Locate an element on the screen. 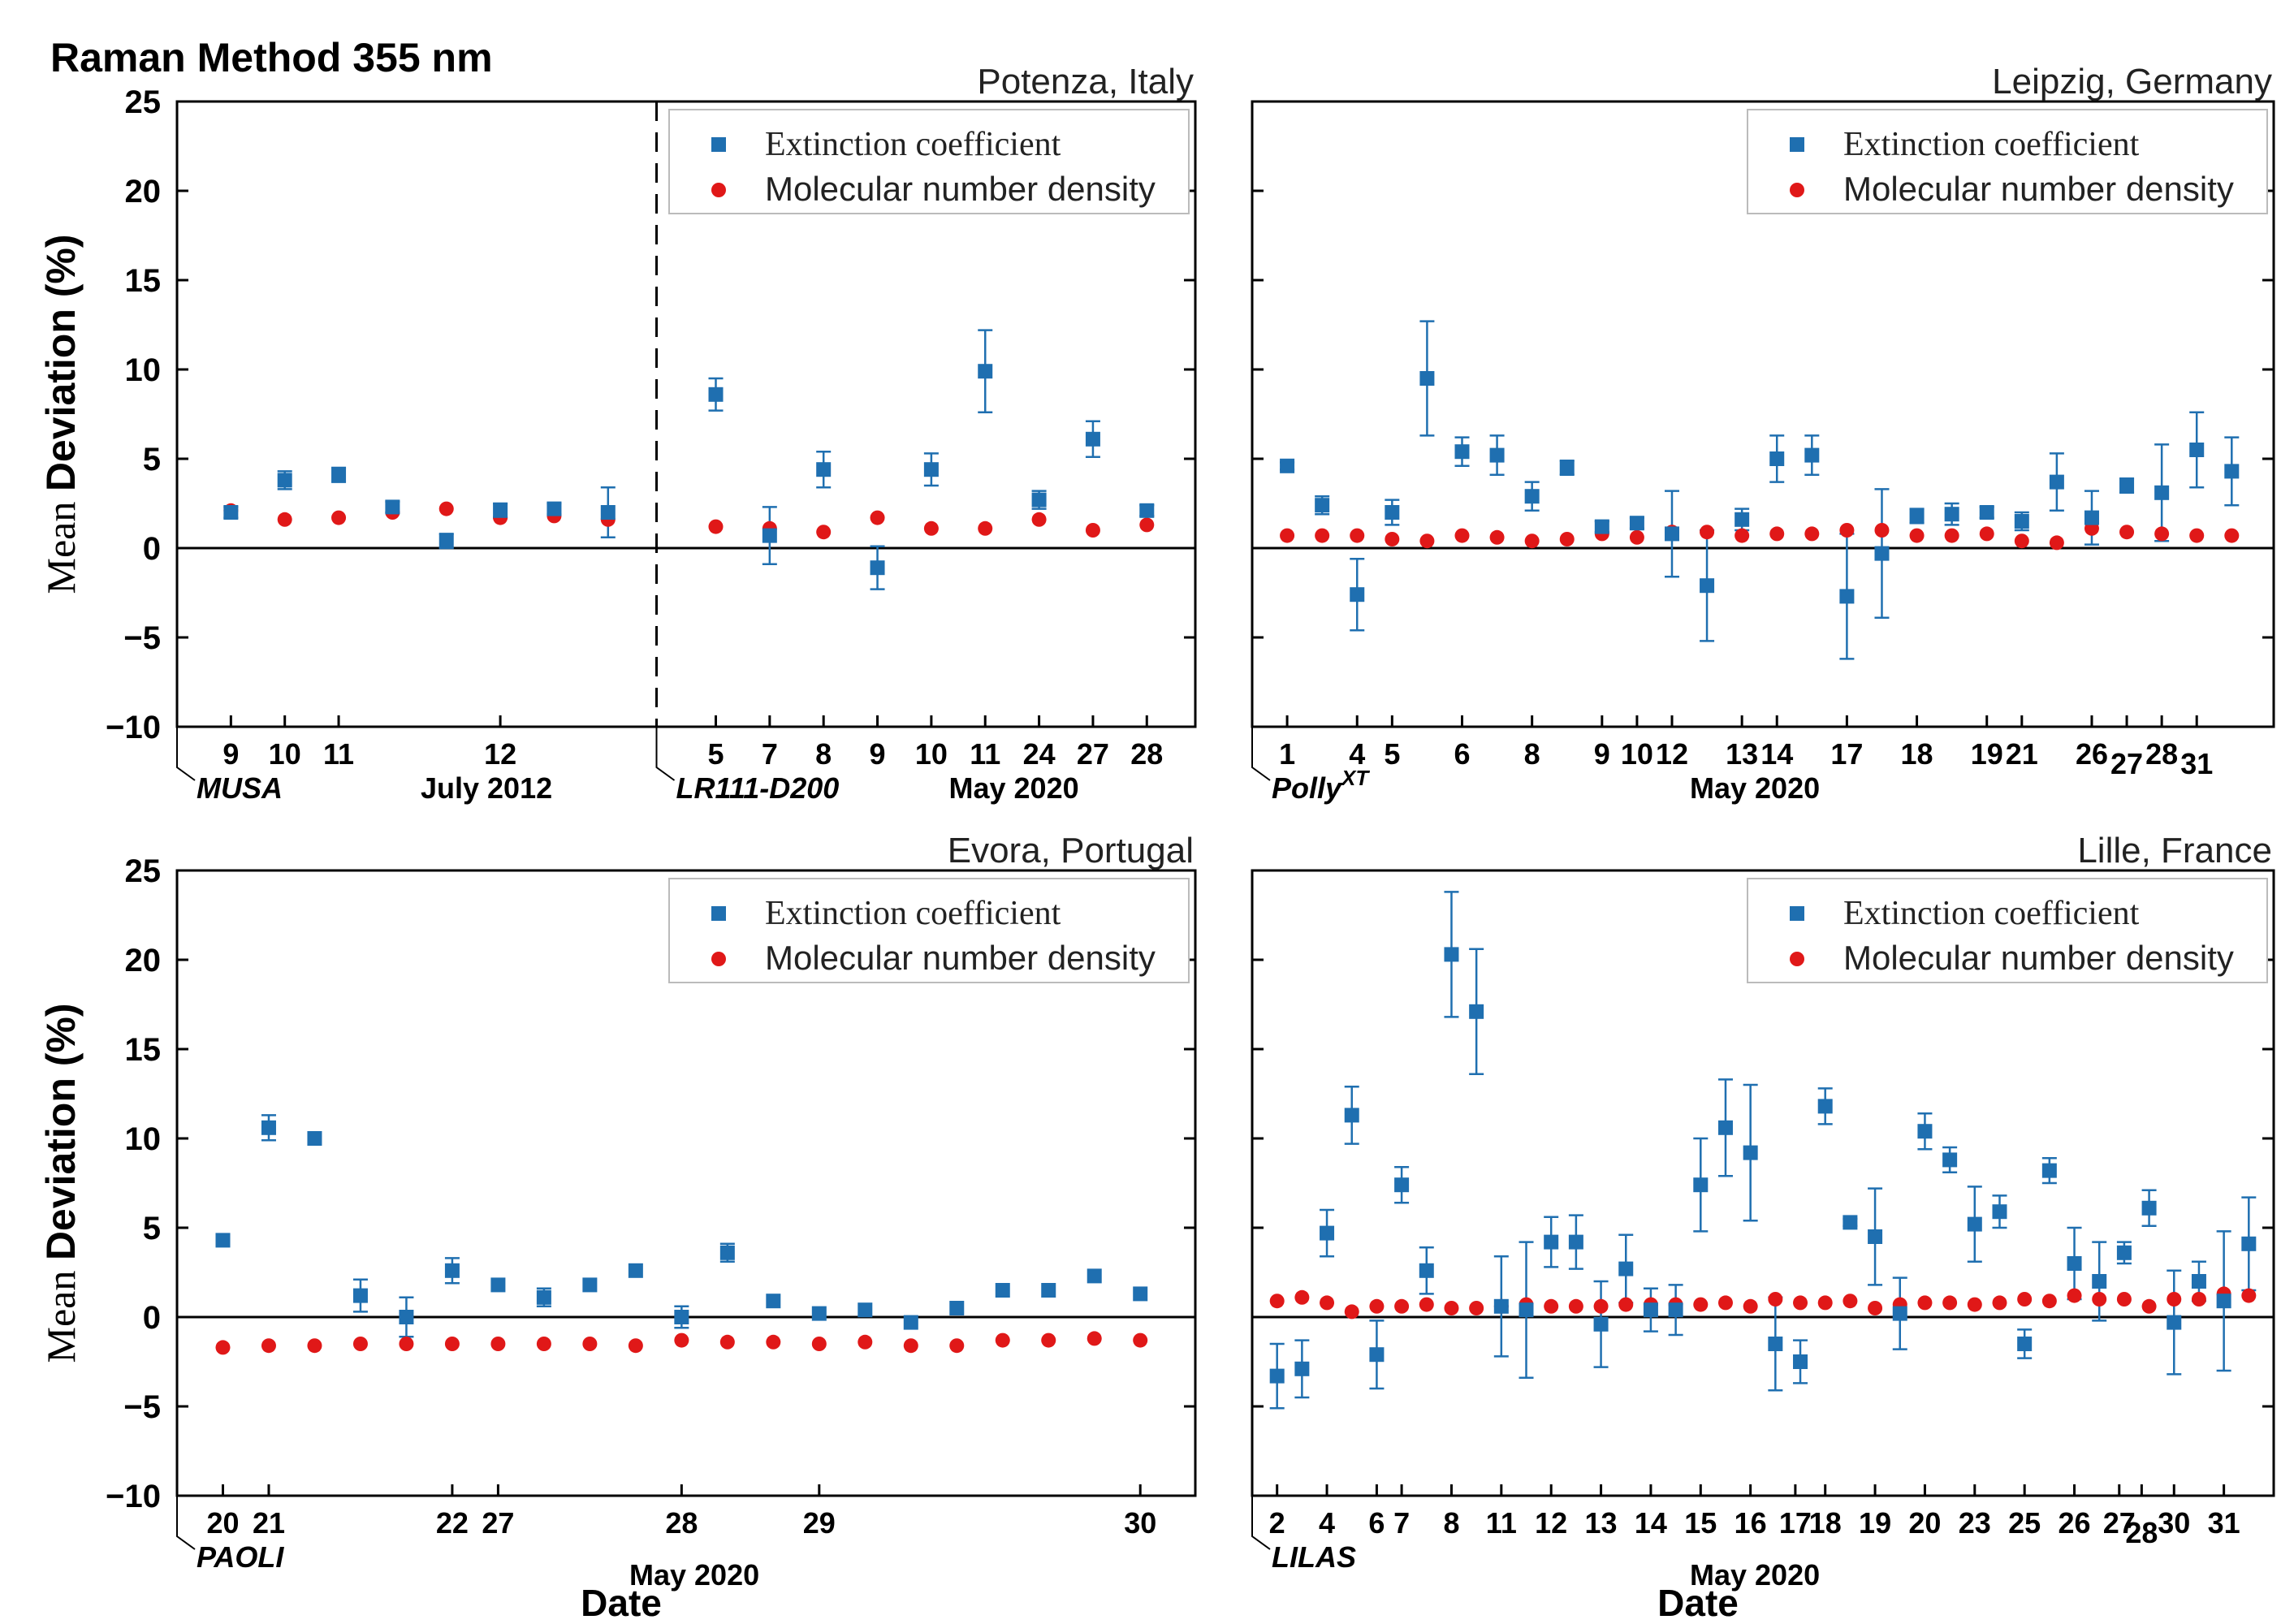 The image size is (2294, 1624). x-tick-label: 9 is located at coordinates (1602, 754).